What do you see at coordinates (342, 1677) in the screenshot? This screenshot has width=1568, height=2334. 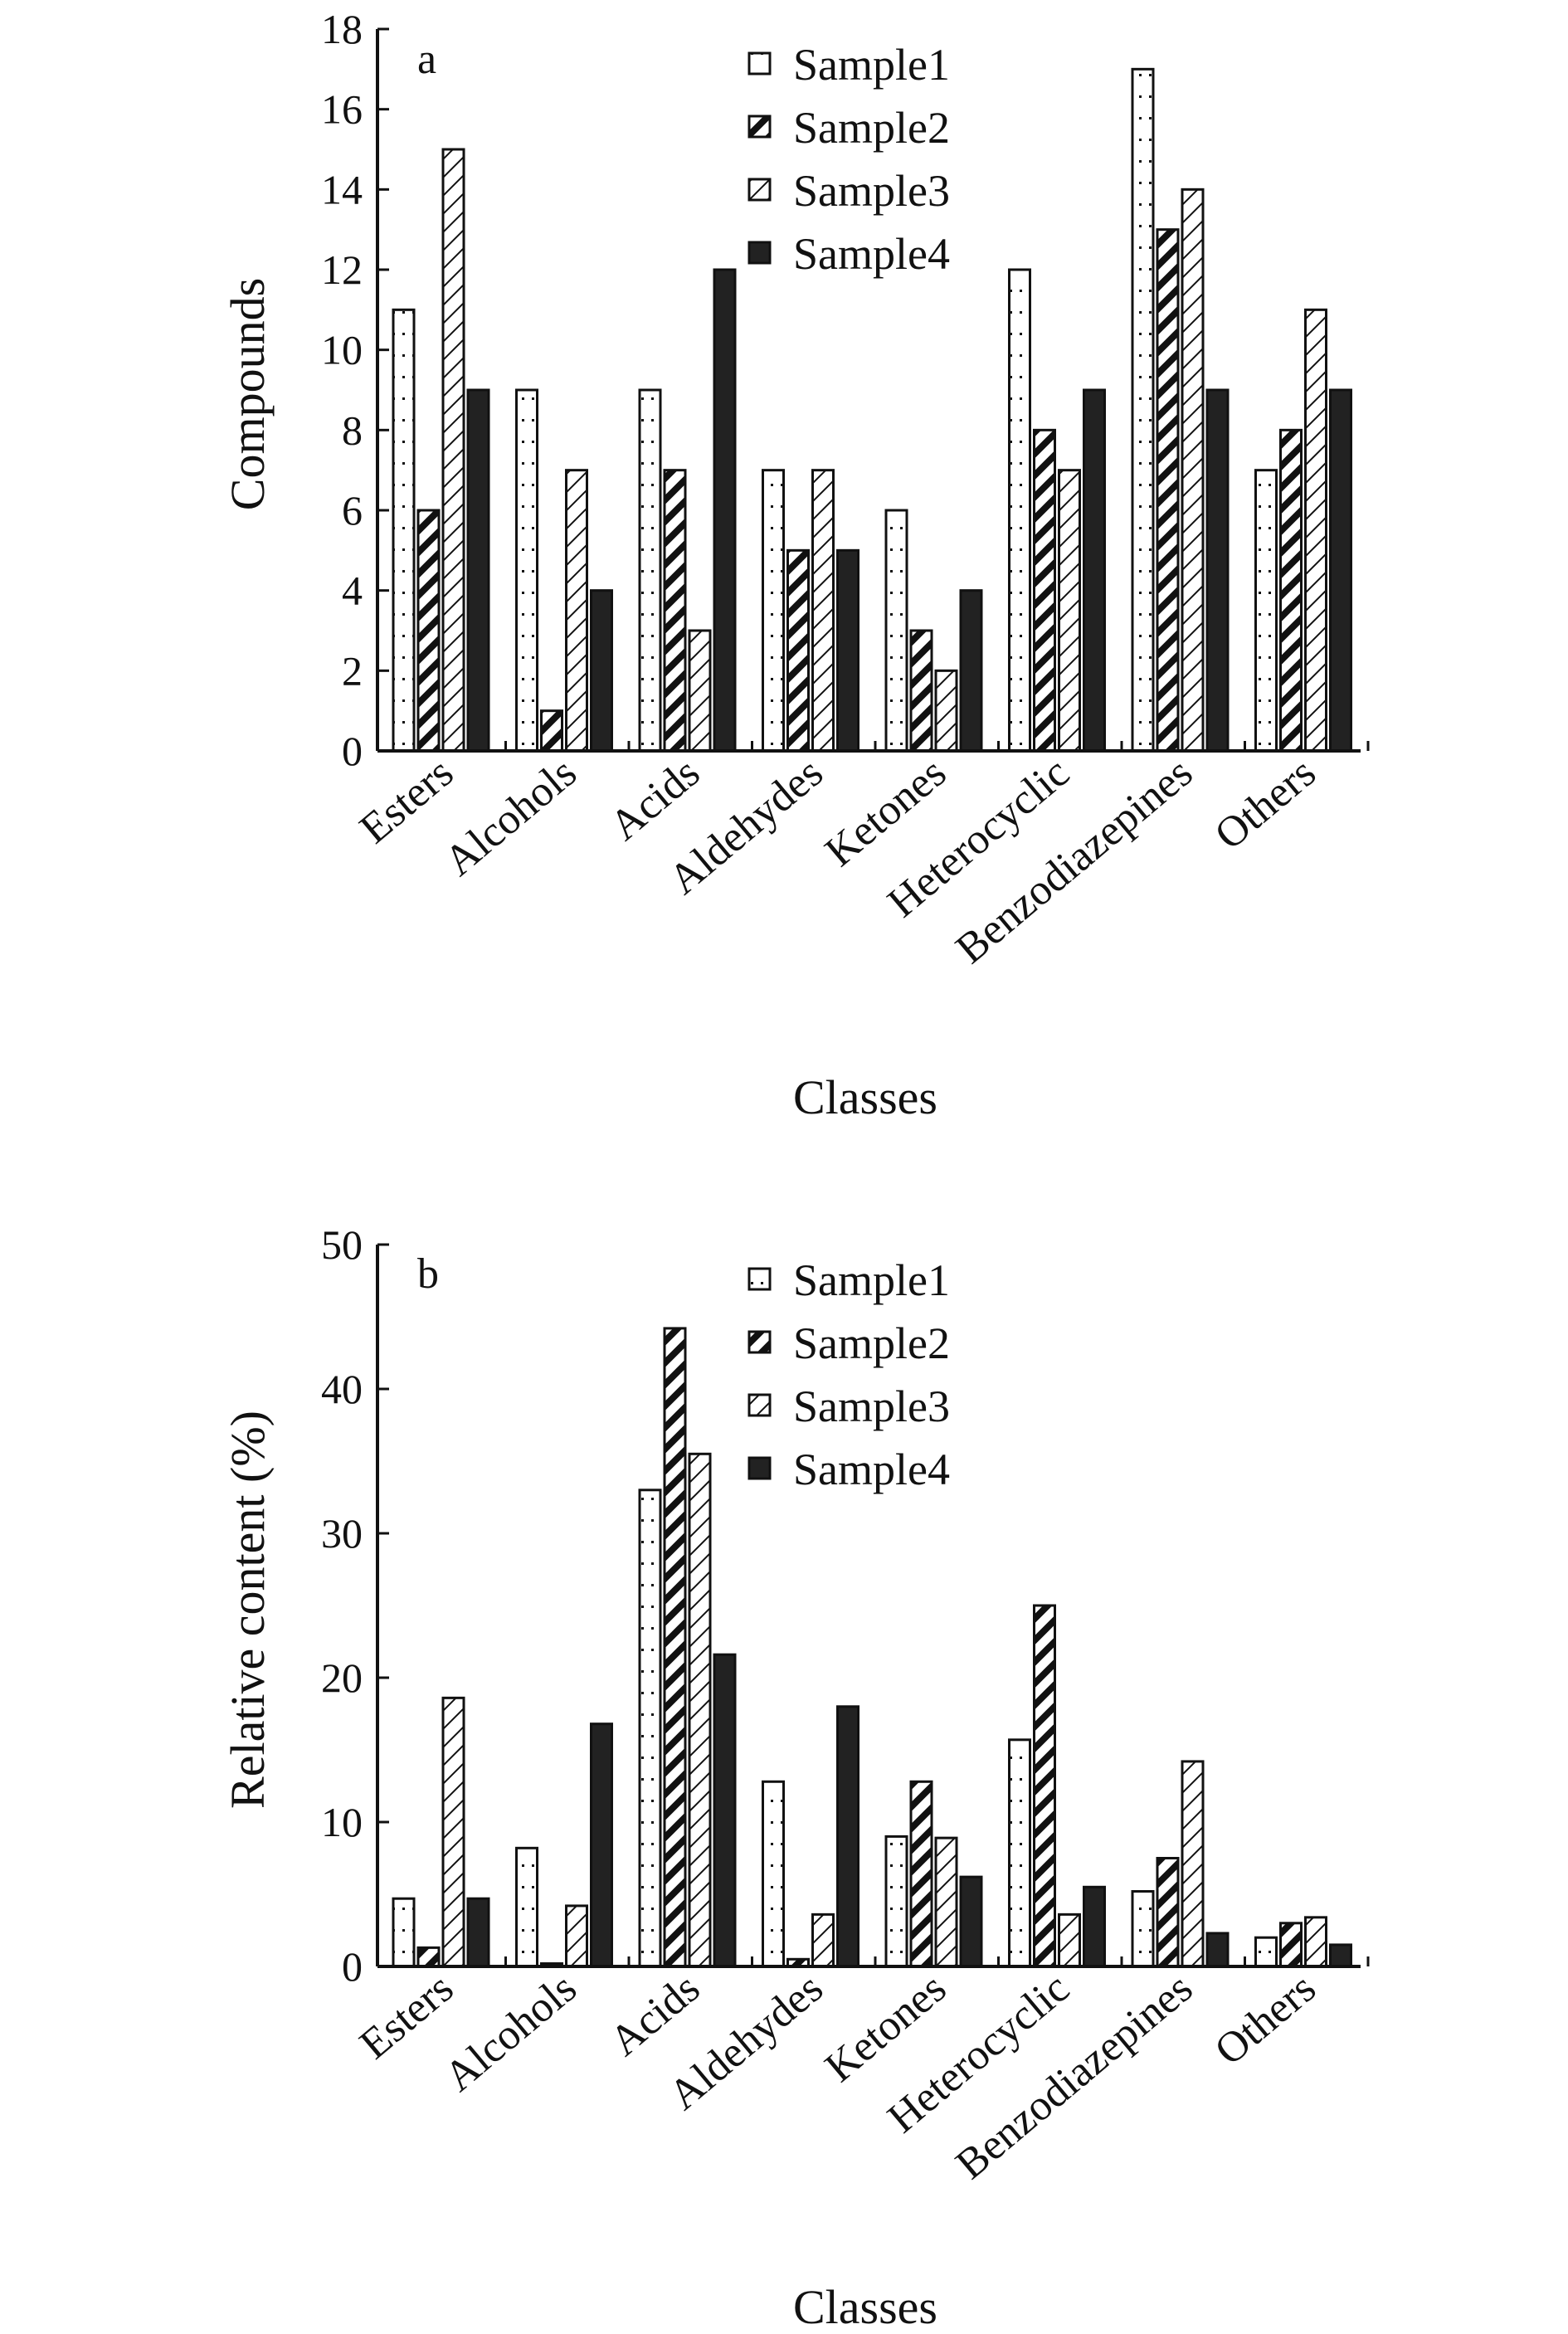 I see `y-tick-label: 20` at bounding box center [342, 1677].